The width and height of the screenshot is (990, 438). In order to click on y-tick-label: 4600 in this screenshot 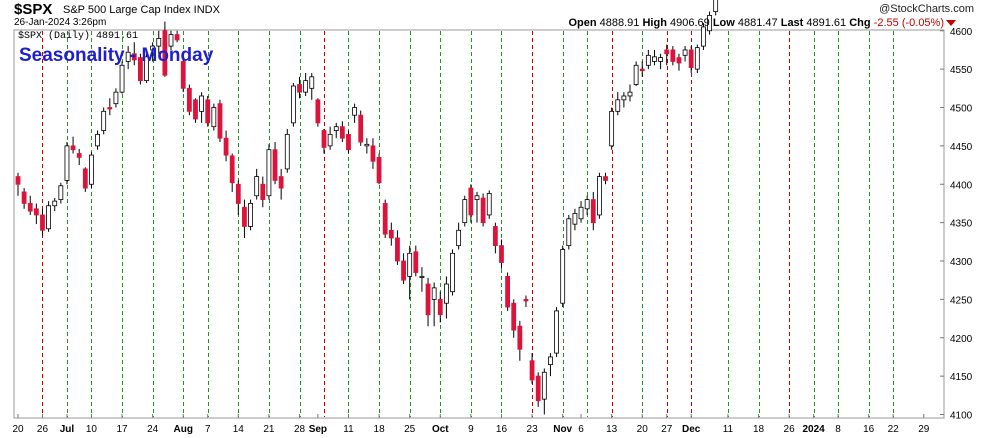, I will do `click(961, 32)`.